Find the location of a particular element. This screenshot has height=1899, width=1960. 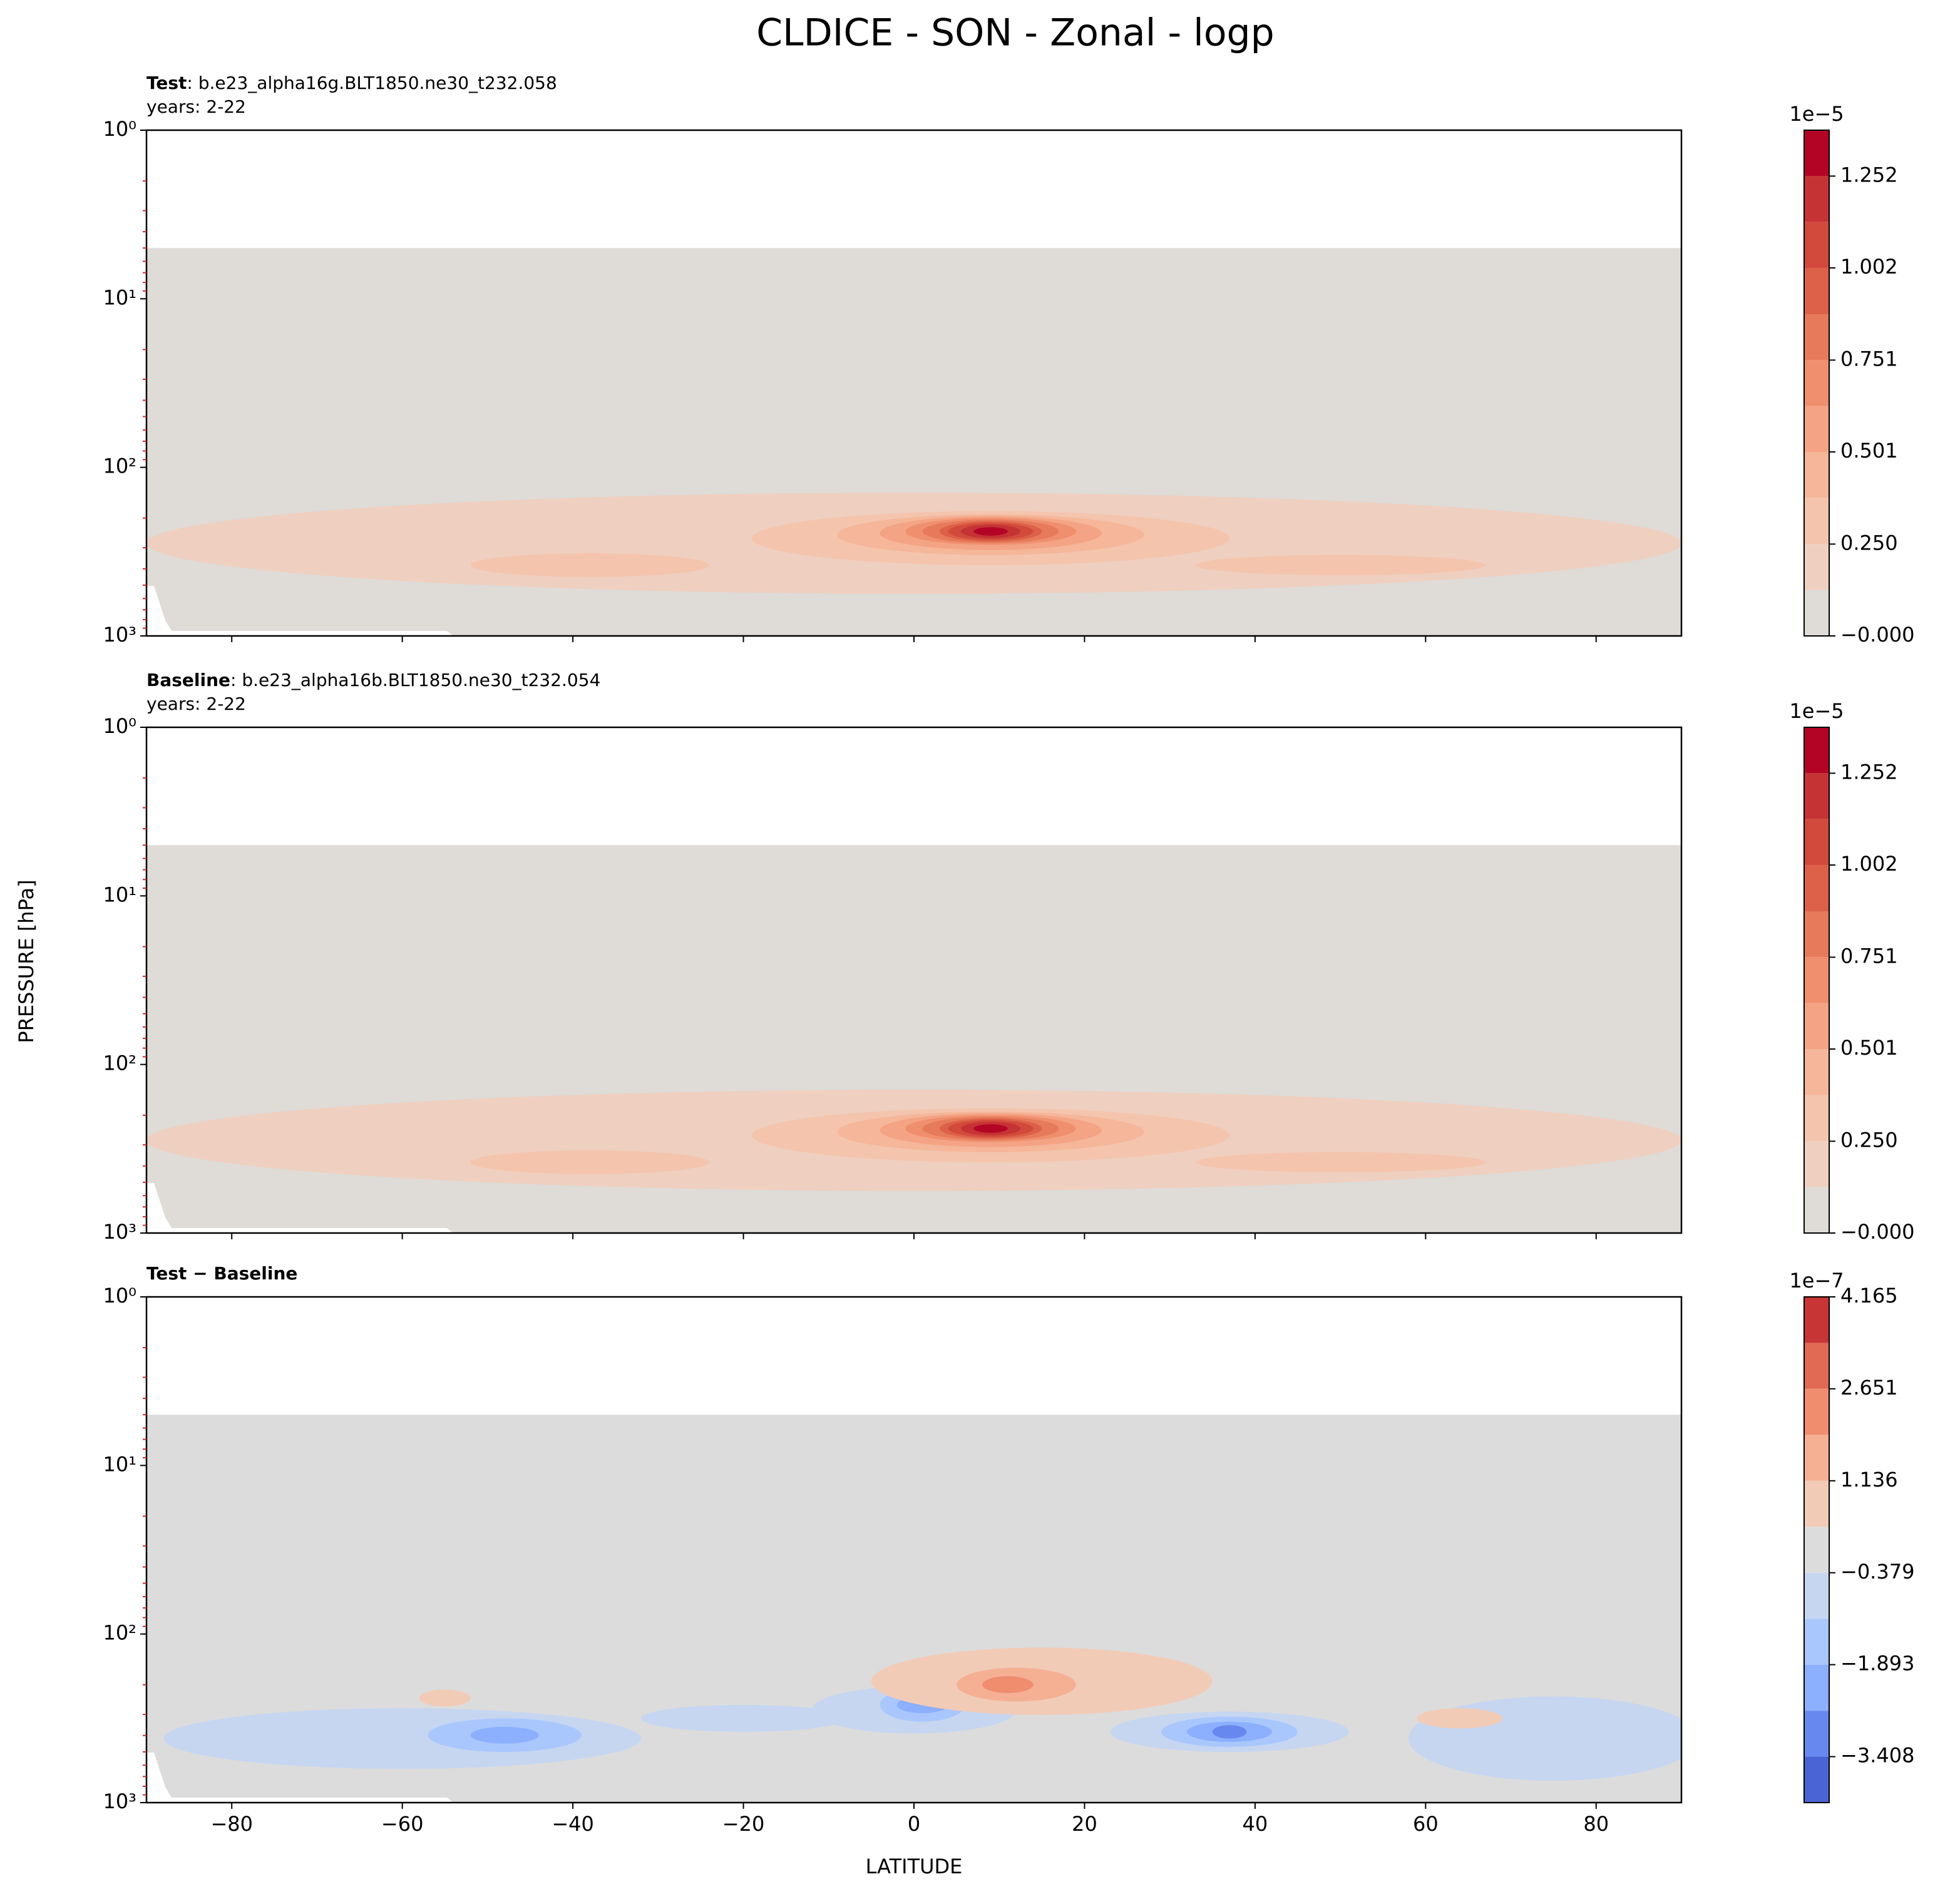

y-axis-label: PRESSURE [hPa] is located at coordinates (26, 961).